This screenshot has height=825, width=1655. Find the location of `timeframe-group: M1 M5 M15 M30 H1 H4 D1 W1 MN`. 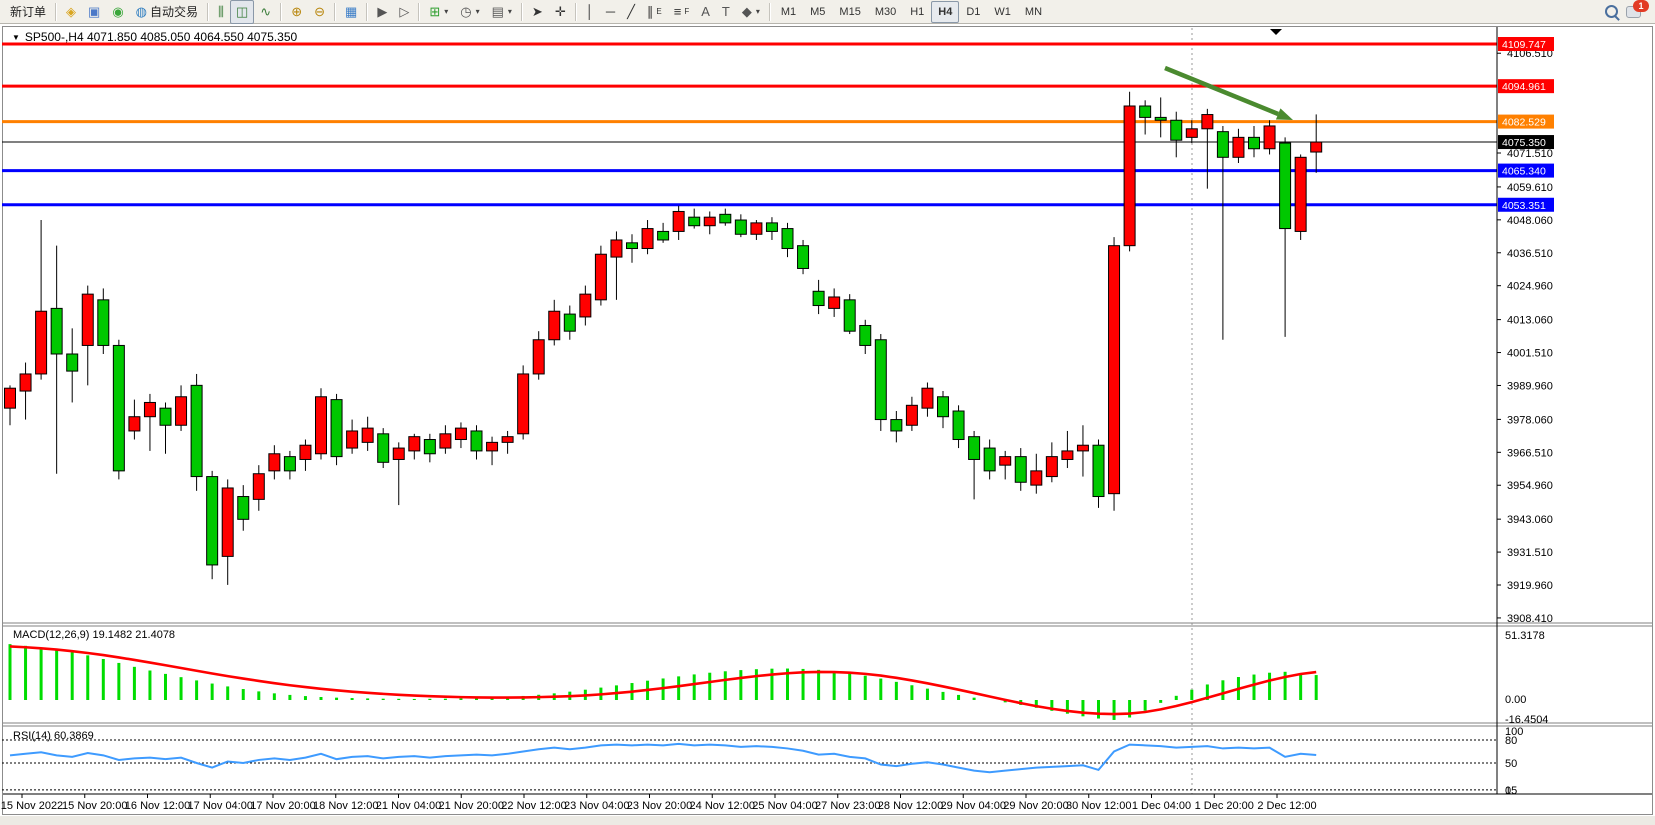

timeframe-group: M1 M5 M15 M30 H1 H4 D1 W1 MN is located at coordinates (911, 11).